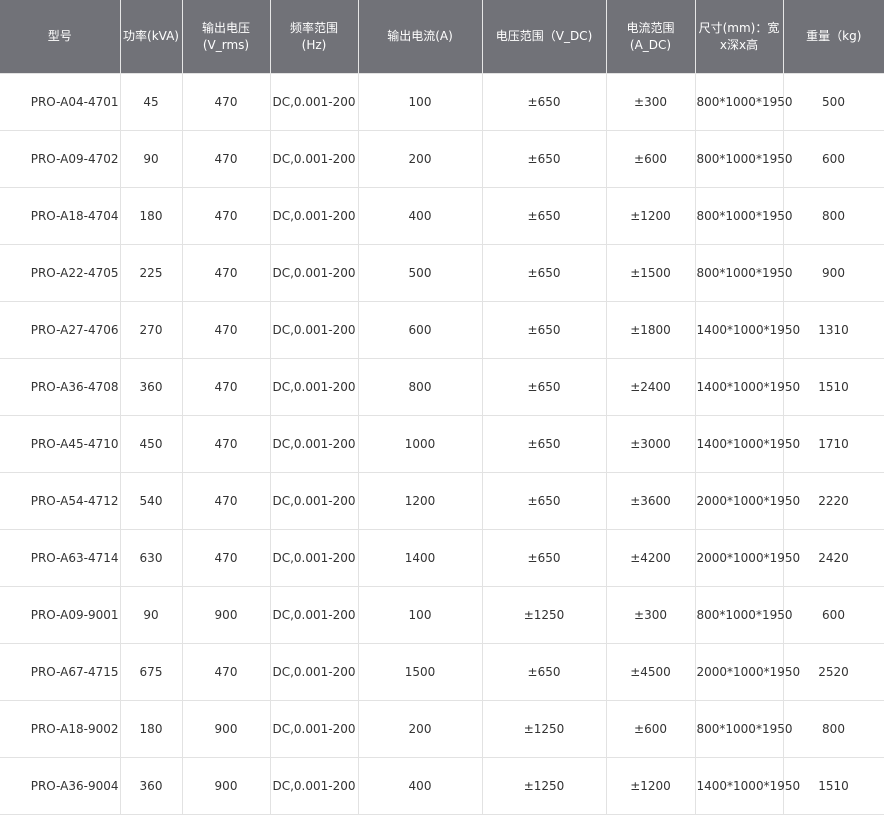 Image resolution: width=884 pixels, height=816 pixels. I want to click on table-cell: 45, so click(151, 102).